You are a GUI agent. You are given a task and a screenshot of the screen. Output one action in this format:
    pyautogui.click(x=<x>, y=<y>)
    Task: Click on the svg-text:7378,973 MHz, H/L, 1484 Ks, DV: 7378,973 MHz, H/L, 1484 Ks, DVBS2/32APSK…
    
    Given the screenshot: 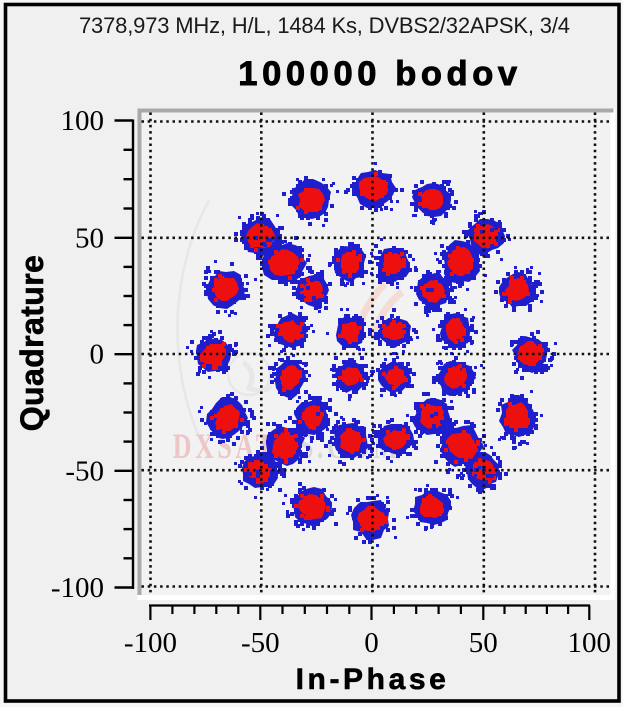 What is the action you would take?
    pyautogui.click(x=324, y=25)
    